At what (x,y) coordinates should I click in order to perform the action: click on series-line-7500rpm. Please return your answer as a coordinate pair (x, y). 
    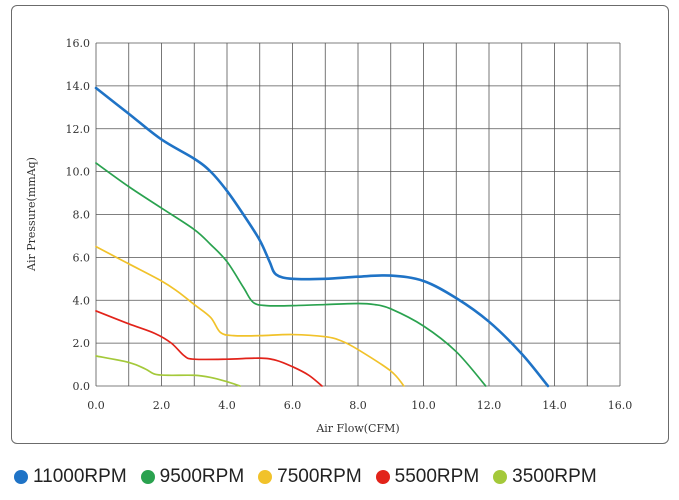
    Looking at the image, I should click on (250, 316).